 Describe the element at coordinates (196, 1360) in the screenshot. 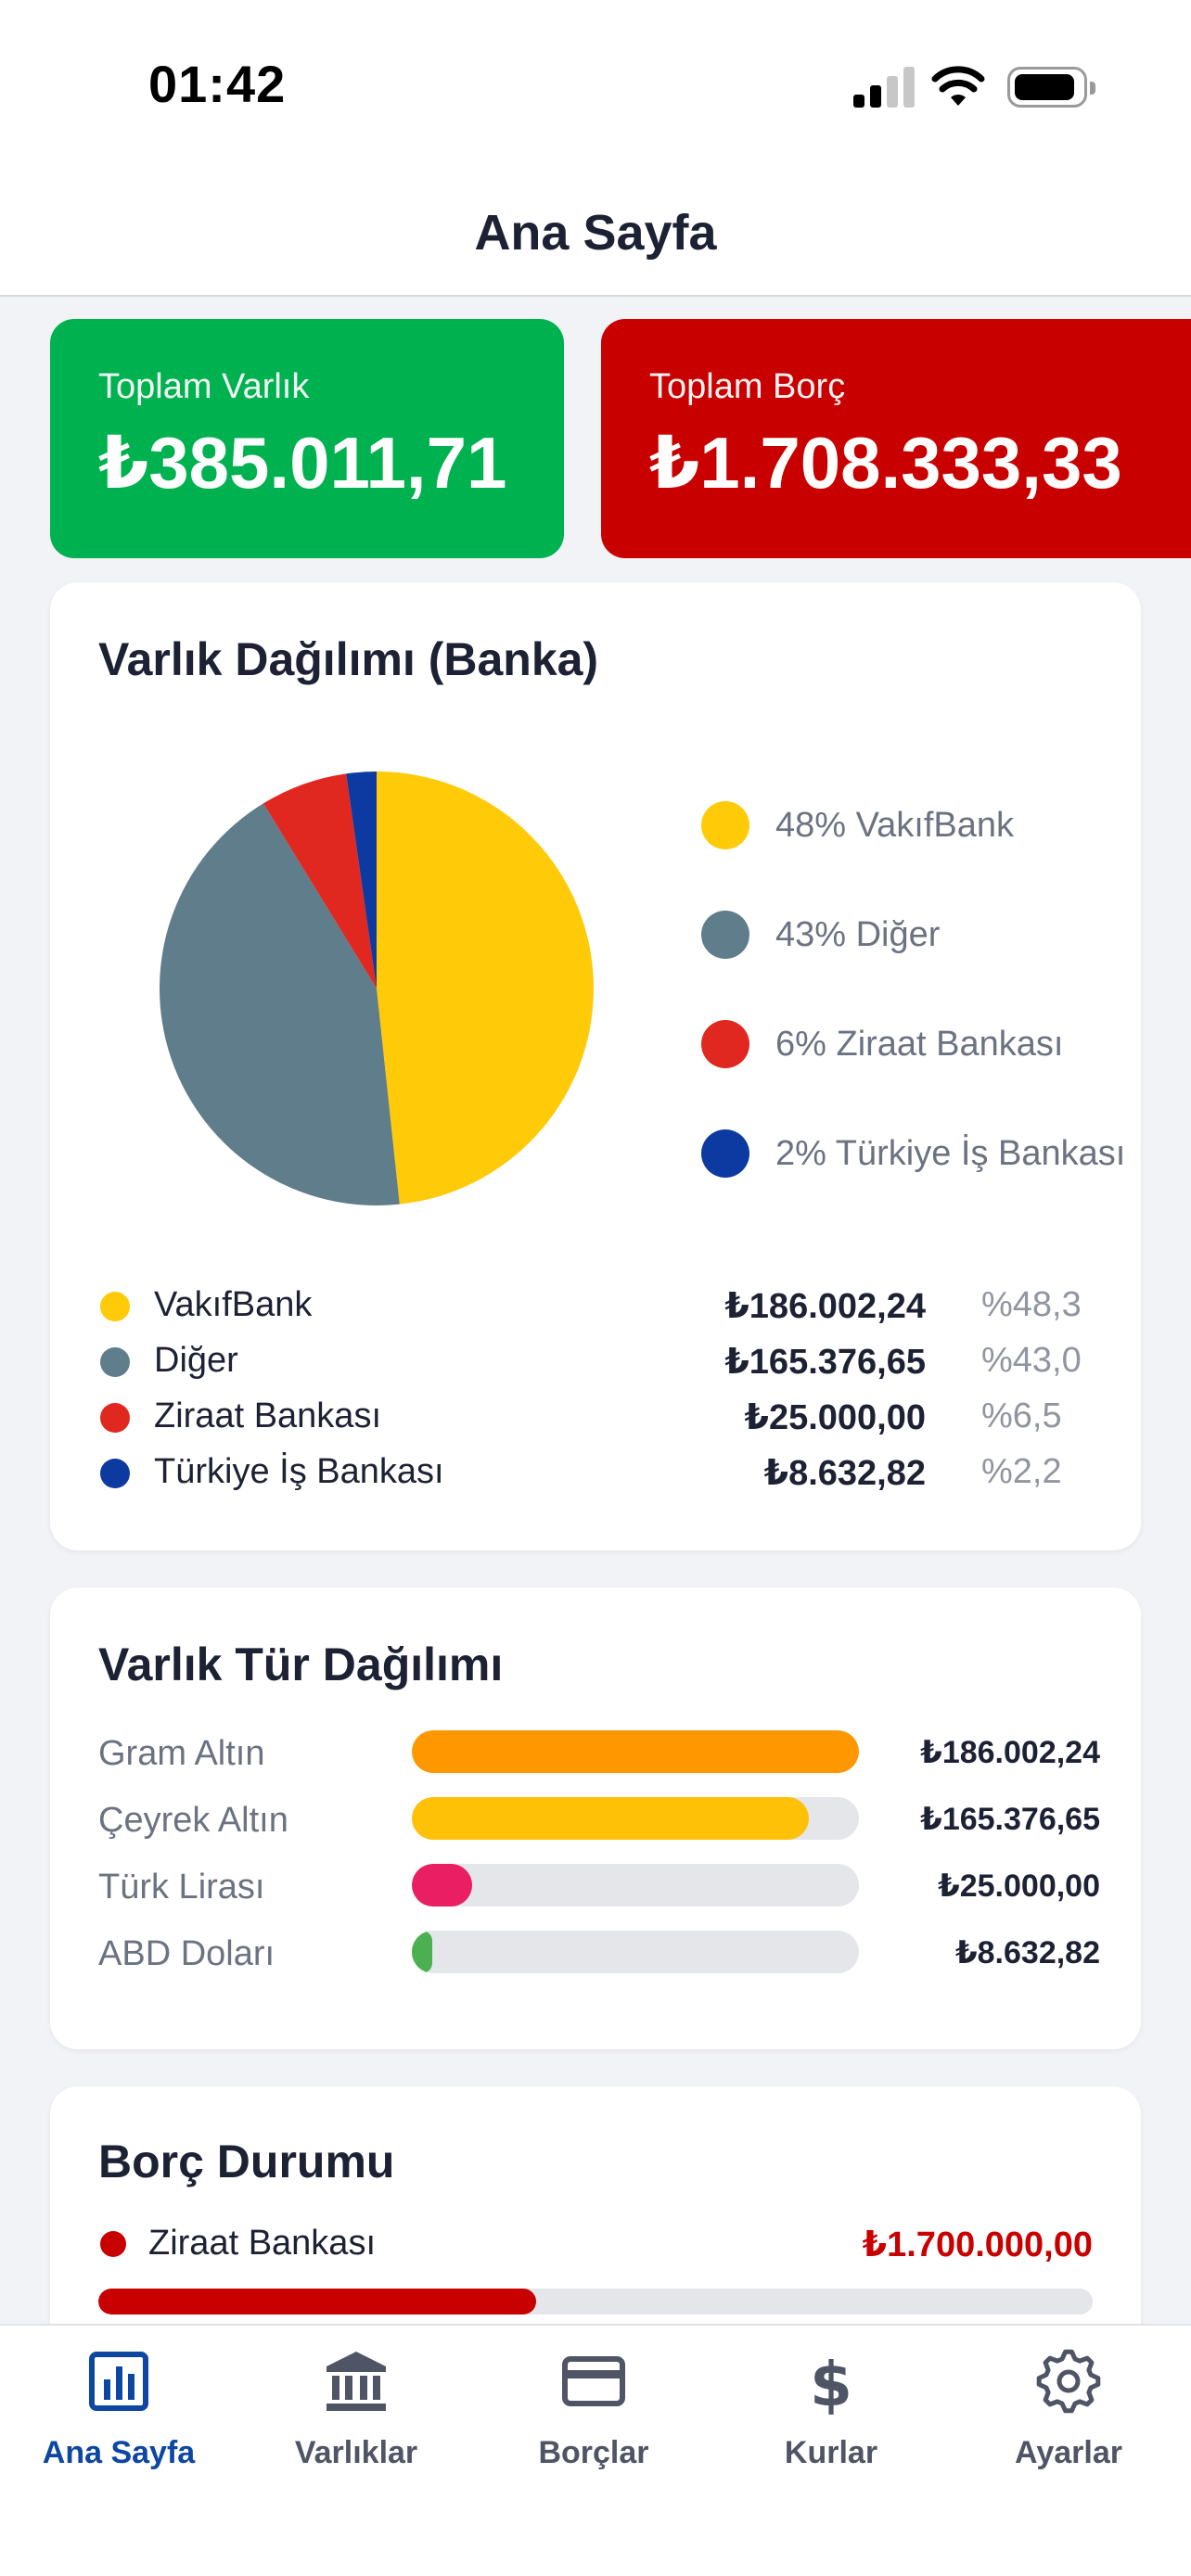

I see `bank-name: Diğer` at that location.